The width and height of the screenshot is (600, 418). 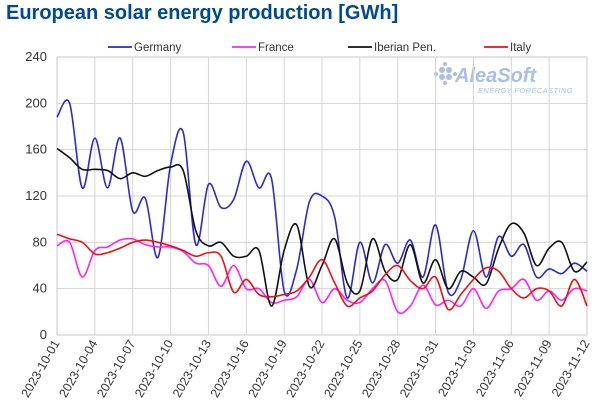 I want to click on x-tick-label-2023-10-22: 2023-10-22, so click(x=305, y=368).